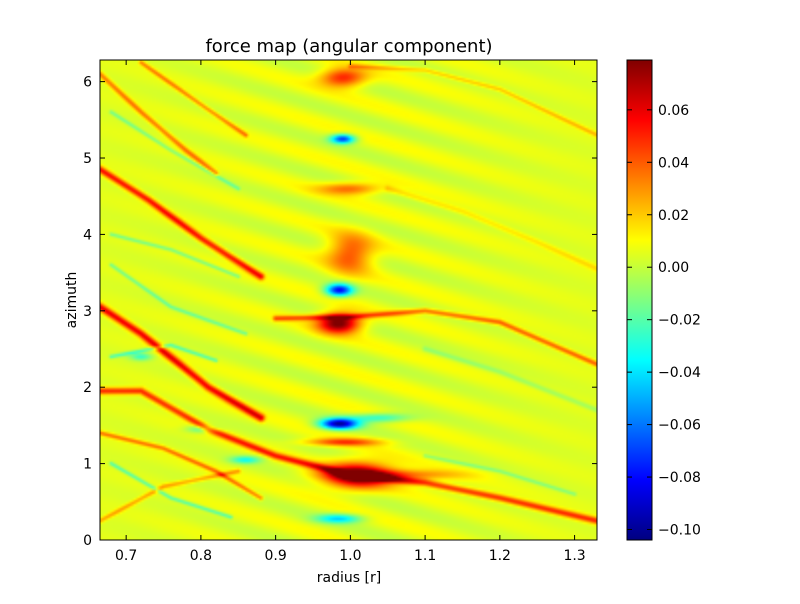  Describe the element at coordinates (87, 235) in the screenshot. I see `y-tick-label: 4` at that location.